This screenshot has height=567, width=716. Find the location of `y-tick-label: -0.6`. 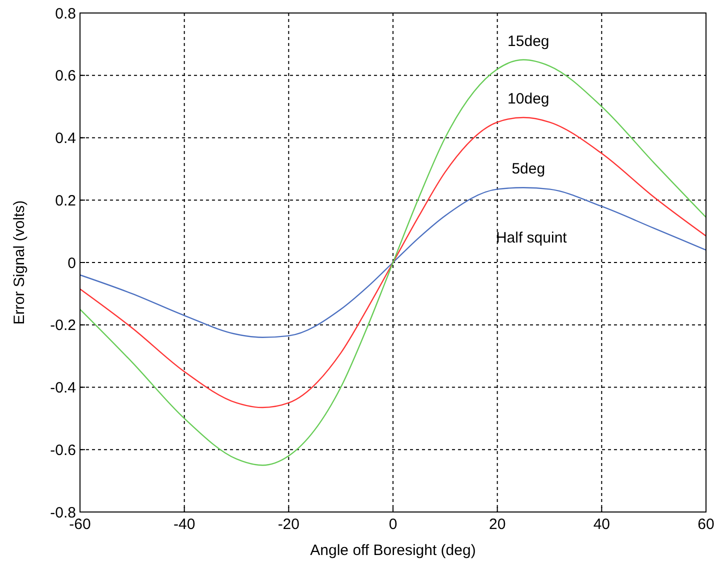

y-tick-label: -0.6 is located at coordinates (63, 450).